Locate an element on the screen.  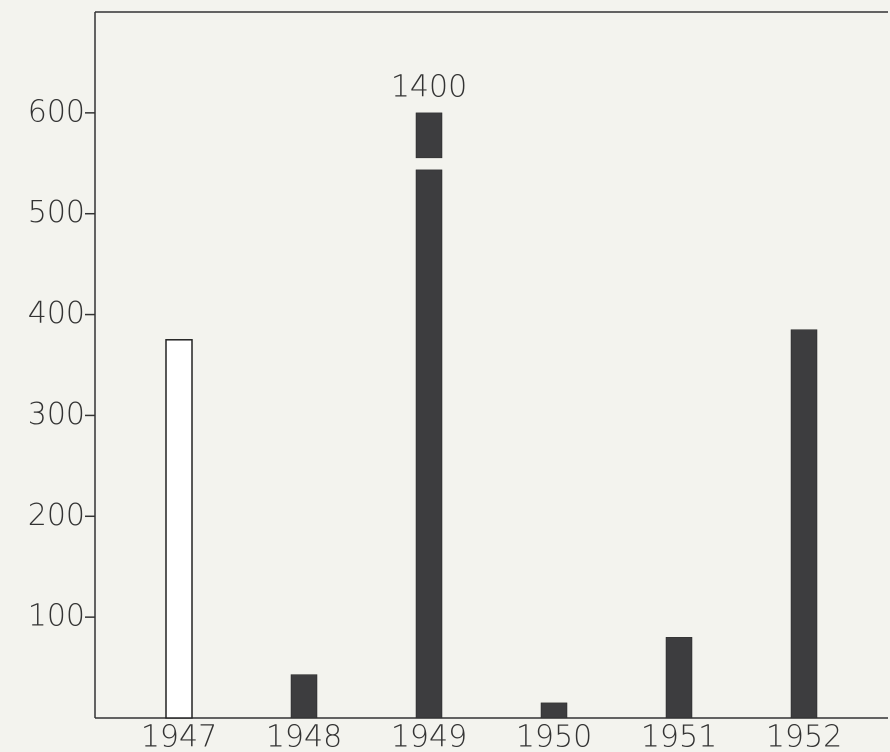
y-tick-label: 200 is located at coordinates (56, 515).